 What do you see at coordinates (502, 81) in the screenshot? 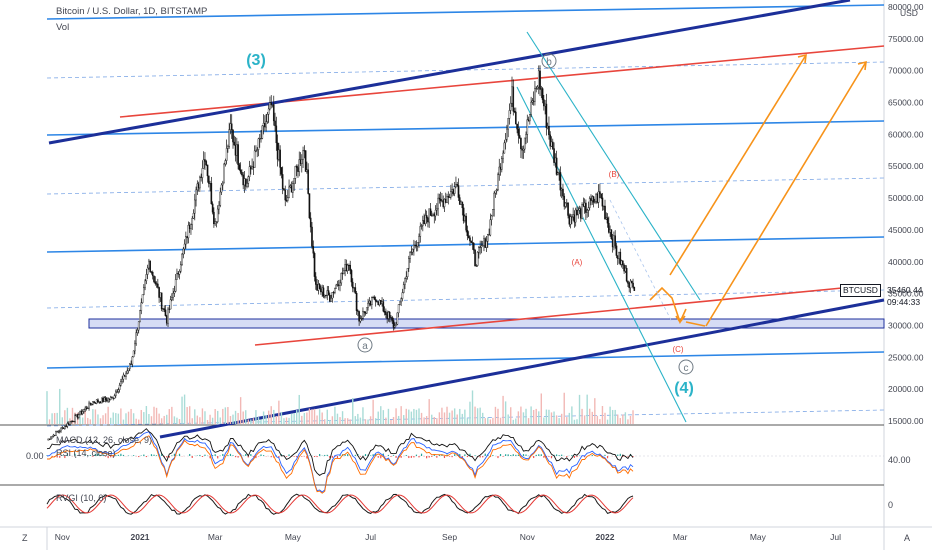
I see `upper-red-trendline` at bounding box center [502, 81].